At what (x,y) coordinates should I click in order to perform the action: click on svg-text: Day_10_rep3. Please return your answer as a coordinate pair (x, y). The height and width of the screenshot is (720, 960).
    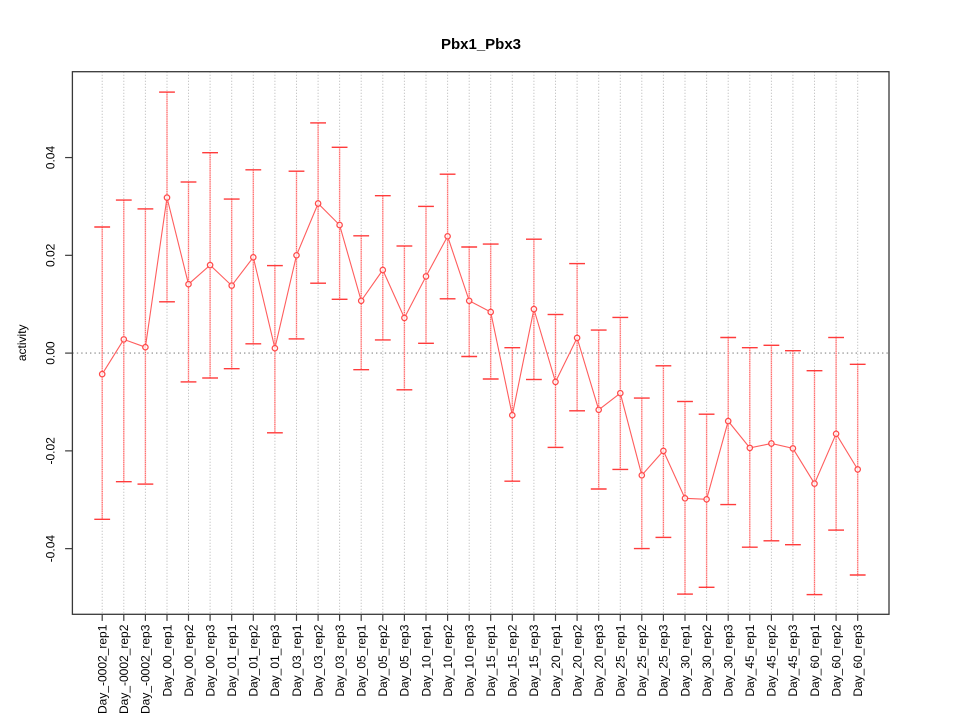
    Looking at the image, I should click on (470, 660).